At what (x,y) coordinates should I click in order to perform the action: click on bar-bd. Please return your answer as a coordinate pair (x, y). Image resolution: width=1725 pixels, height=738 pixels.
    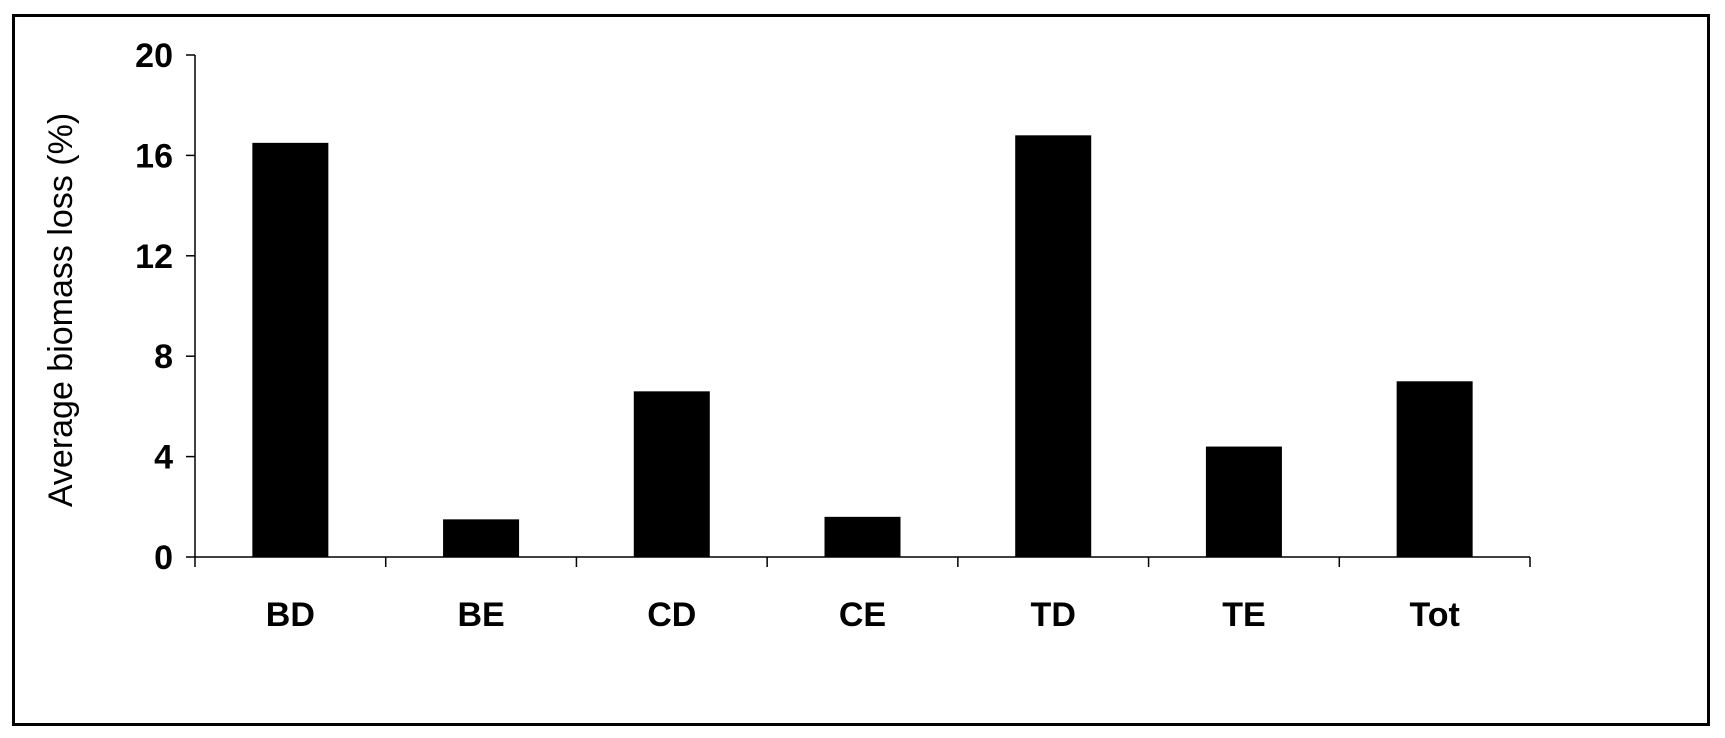
    Looking at the image, I should click on (290, 349).